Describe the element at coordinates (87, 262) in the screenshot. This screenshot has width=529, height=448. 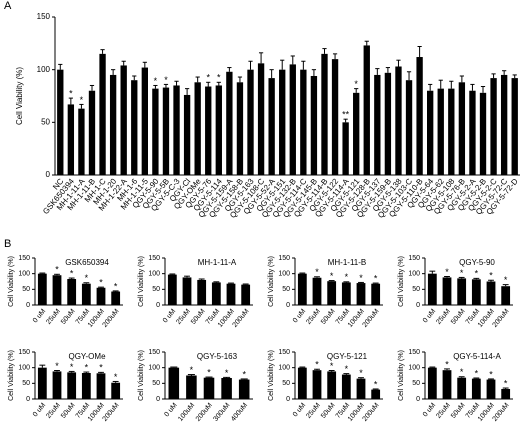
I see `chart-title: GSK650394` at that location.